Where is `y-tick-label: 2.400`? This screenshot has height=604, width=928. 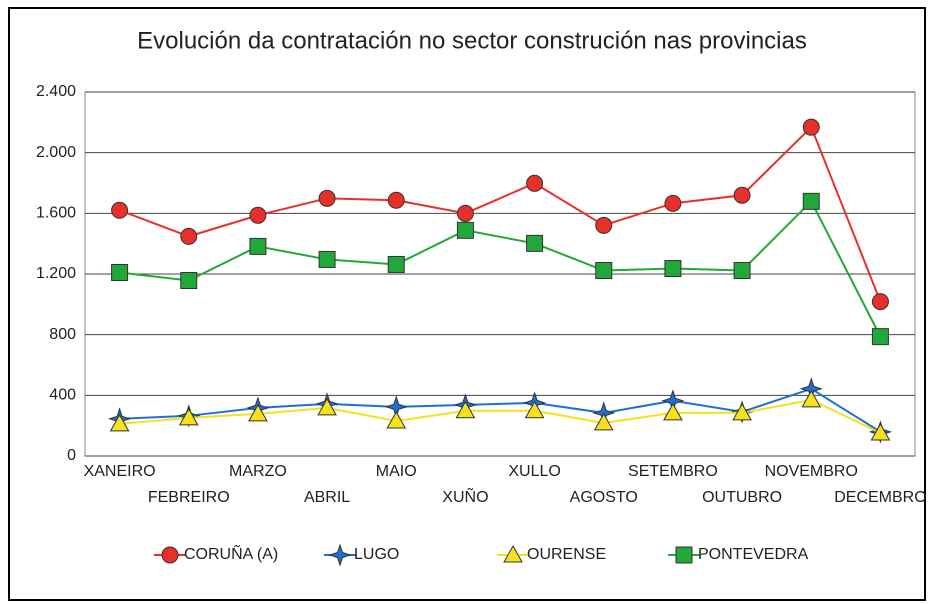
y-tick-label: 2.400 is located at coordinates (56, 91).